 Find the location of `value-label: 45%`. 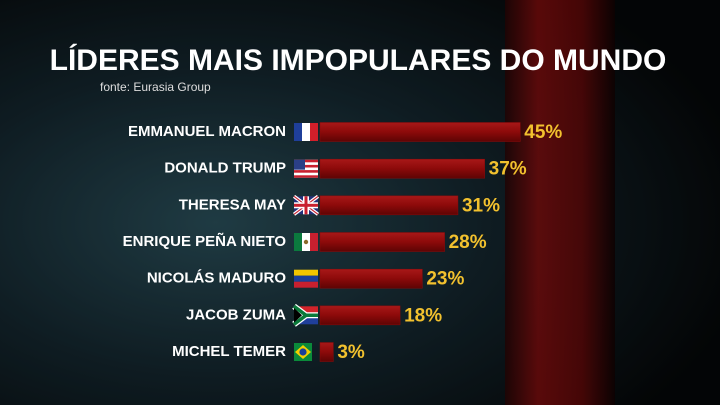

value-label: 45% is located at coordinates (543, 132).